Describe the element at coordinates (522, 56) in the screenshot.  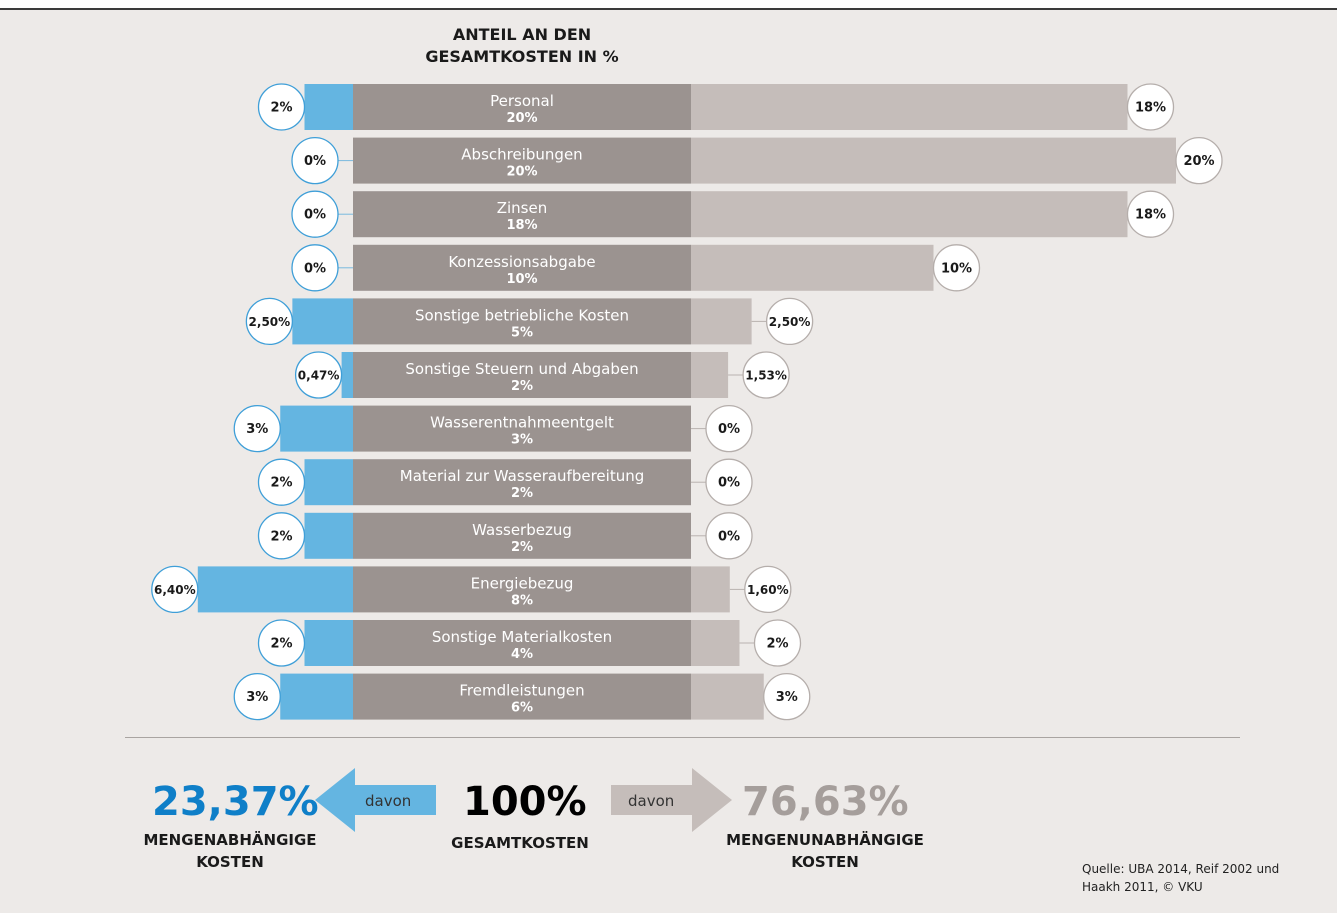
I see `chart-title-line2: GESAMTKOSTEN IN %` at that location.